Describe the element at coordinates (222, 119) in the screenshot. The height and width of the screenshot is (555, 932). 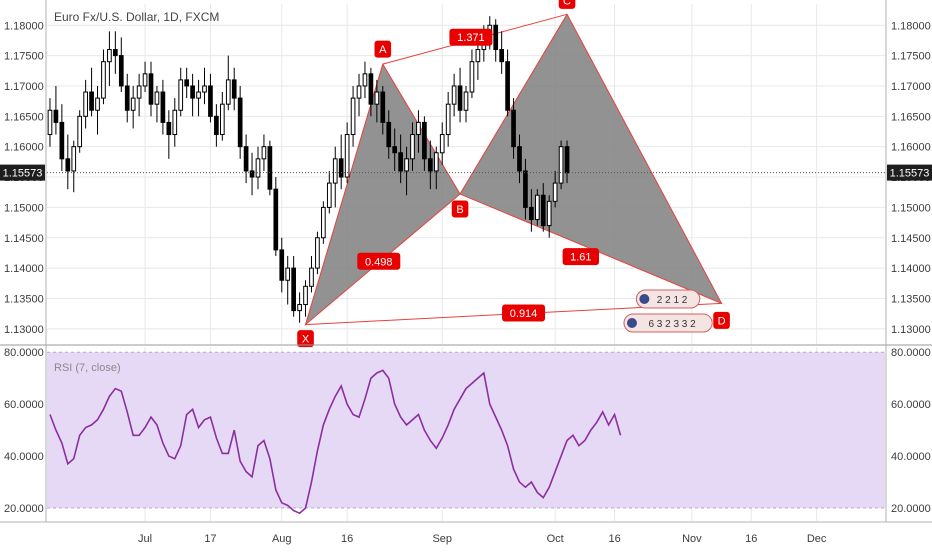
I see `candle-body-up` at that location.